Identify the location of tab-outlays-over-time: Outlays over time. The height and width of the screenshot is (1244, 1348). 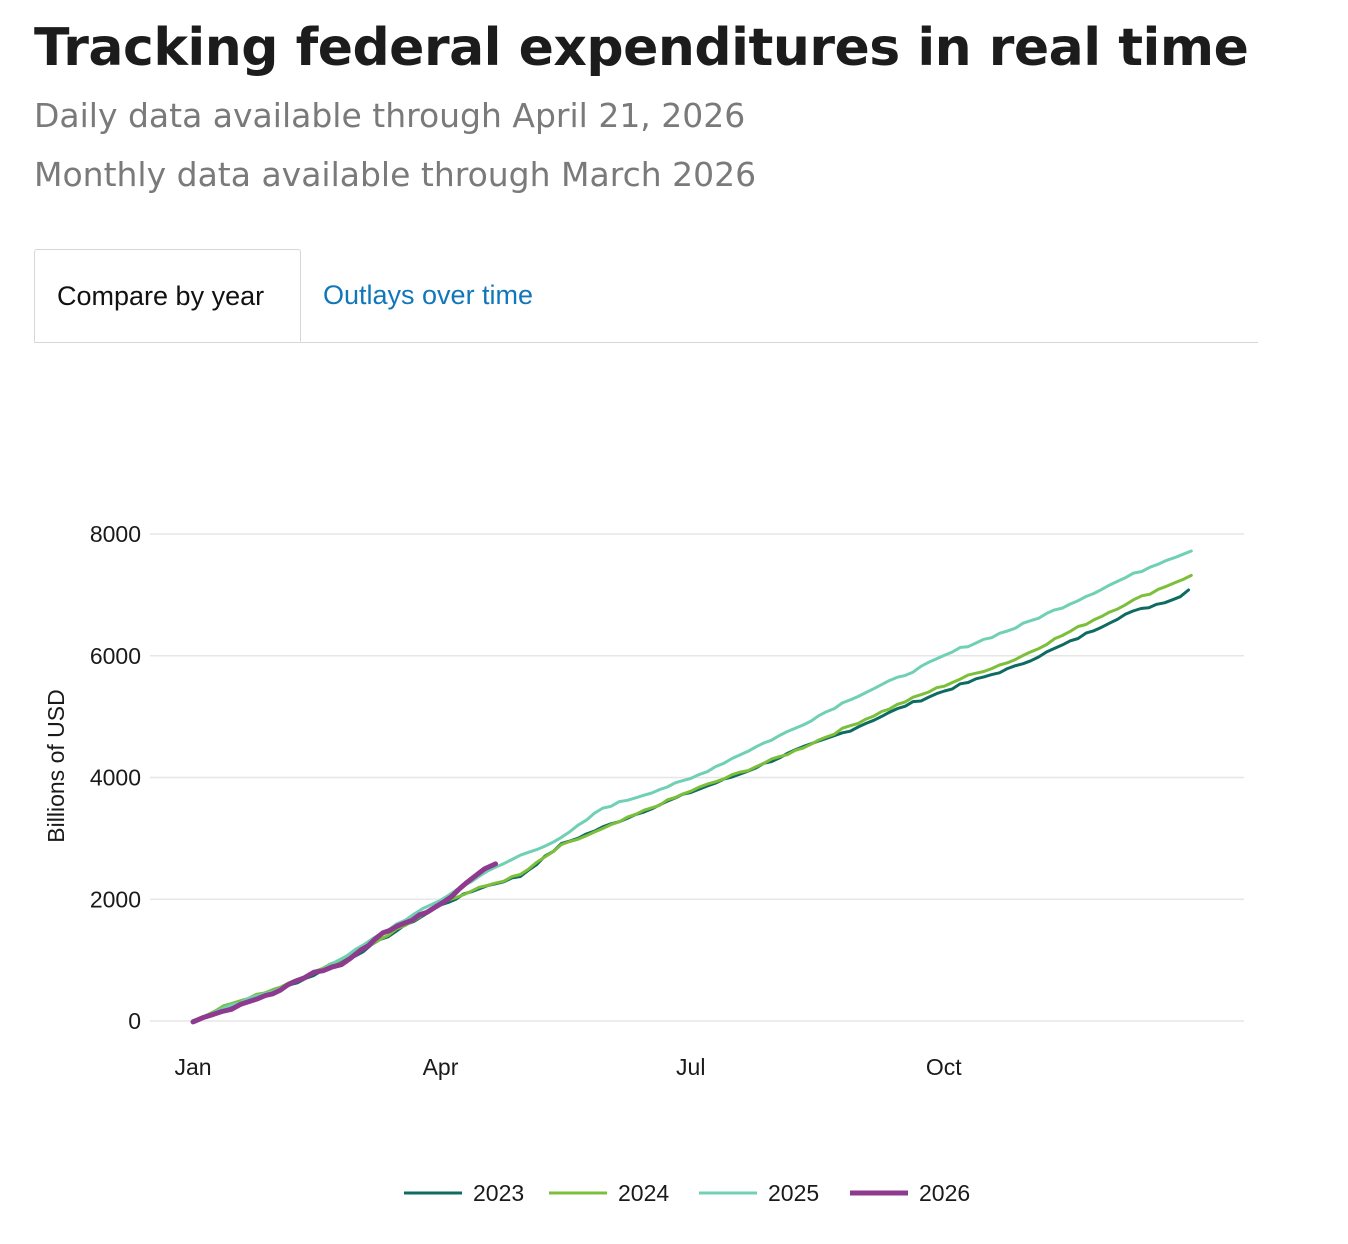
(428, 295).